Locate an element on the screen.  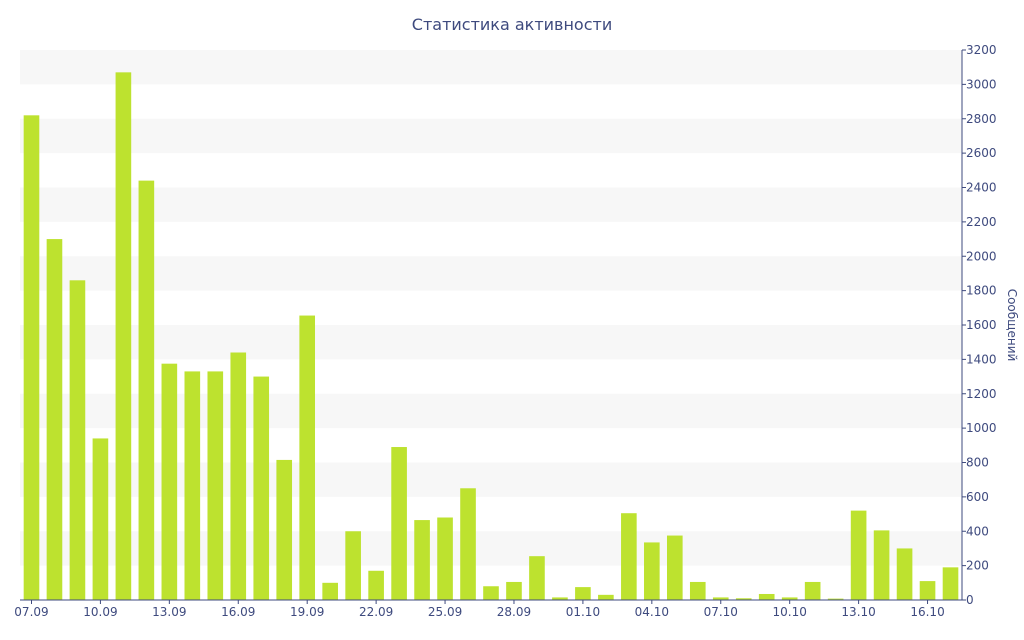
x-tick-label: 25.09 is located at coordinates (445, 612).